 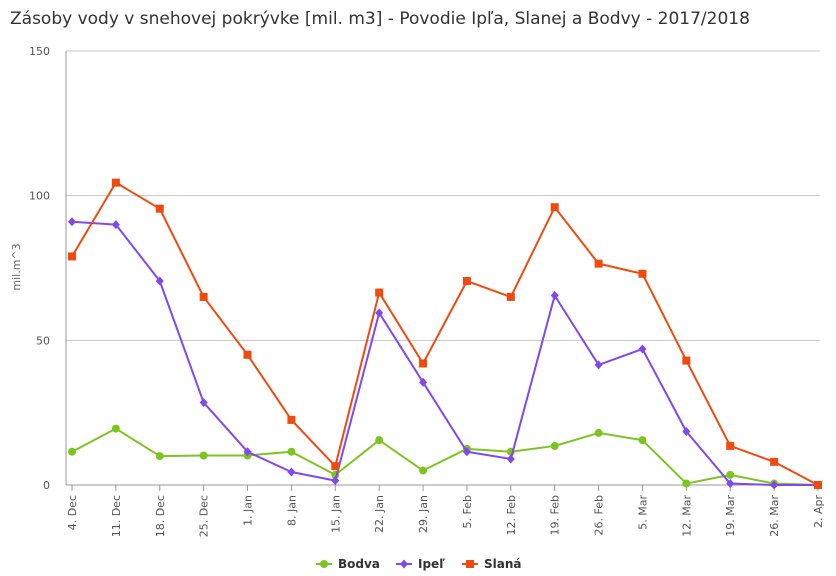 What do you see at coordinates (46, 485) in the screenshot?
I see `y-tick-label: 0` at bounding box center [46, 485].